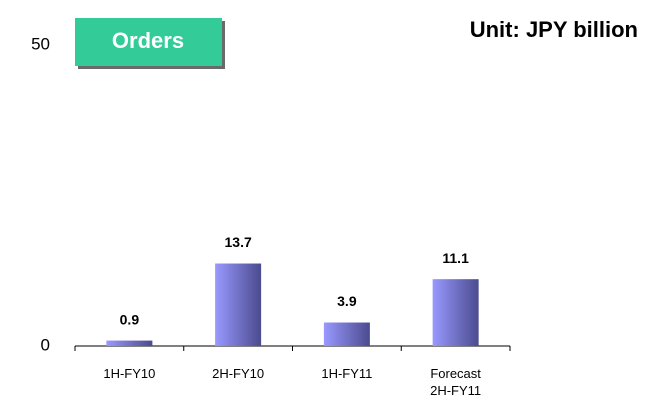 This screenshot has width=646, height=407. What do you see at coordinates (347, 301) in the screenshot?
I see `data-label: 3.9` at bounding box center [347, 301].